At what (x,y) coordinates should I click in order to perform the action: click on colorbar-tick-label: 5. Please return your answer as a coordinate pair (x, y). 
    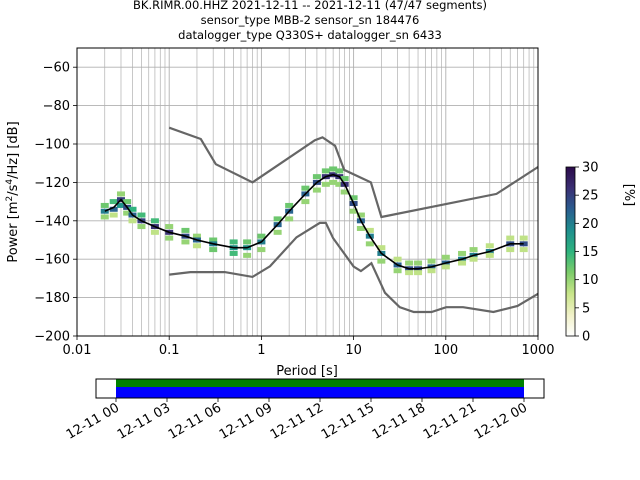
    Looking at the image, I should click on (586, 308).